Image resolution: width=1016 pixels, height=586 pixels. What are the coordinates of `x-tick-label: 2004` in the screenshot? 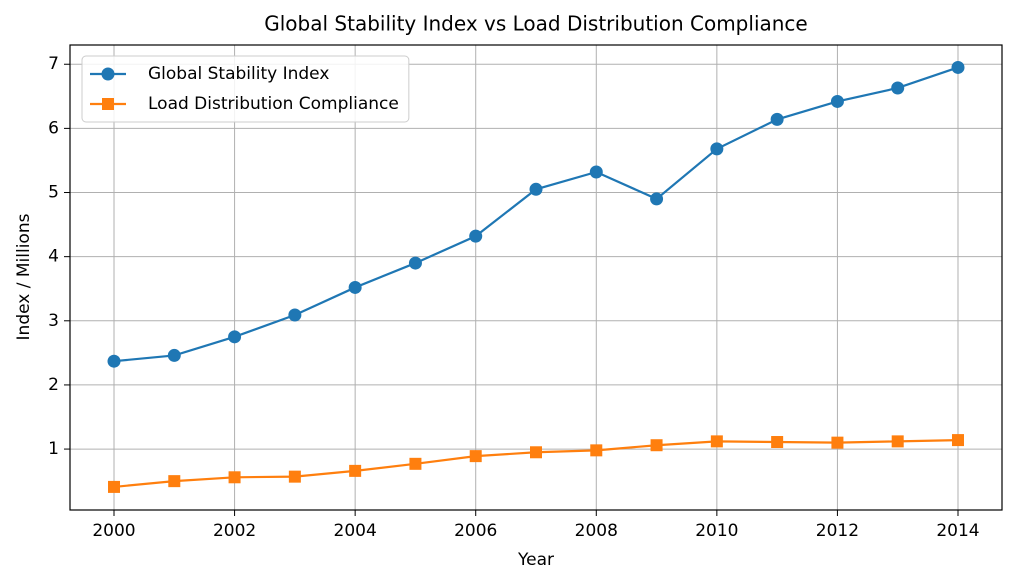 It's located at (355, 531).